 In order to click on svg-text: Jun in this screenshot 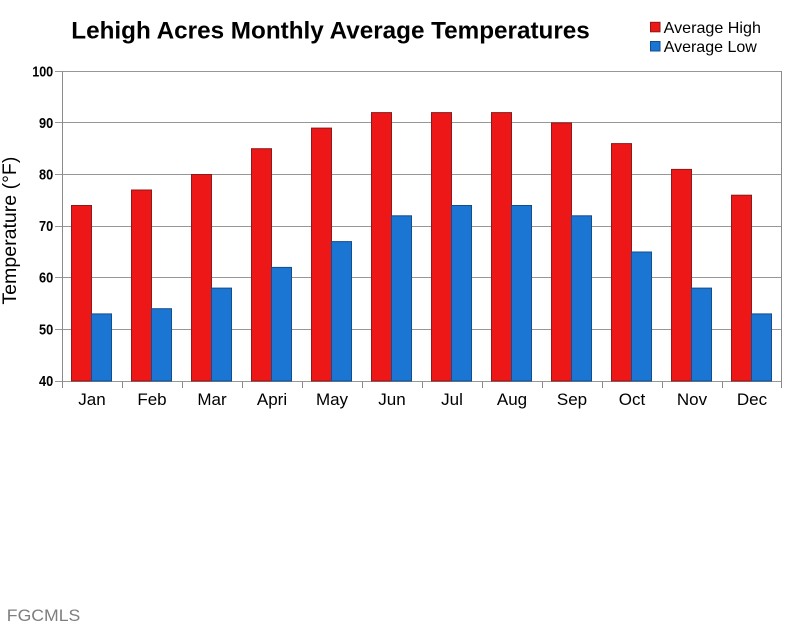, I will do `click(391, 399)`.